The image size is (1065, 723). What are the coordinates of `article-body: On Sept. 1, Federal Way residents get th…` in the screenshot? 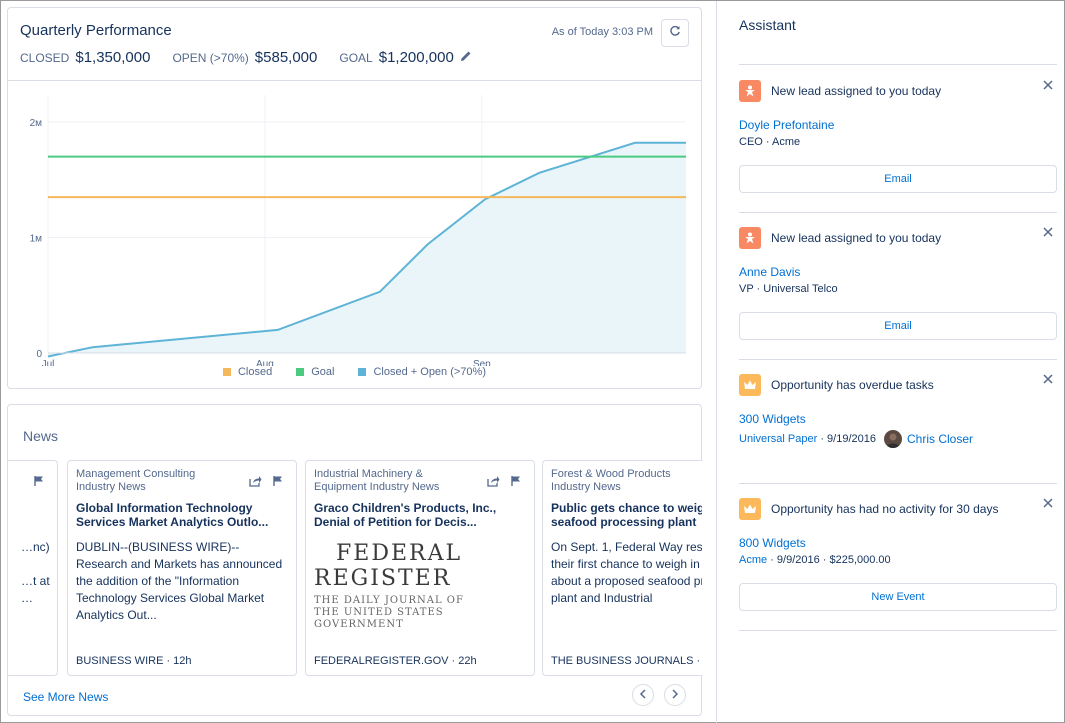 It's located at (626, 572).